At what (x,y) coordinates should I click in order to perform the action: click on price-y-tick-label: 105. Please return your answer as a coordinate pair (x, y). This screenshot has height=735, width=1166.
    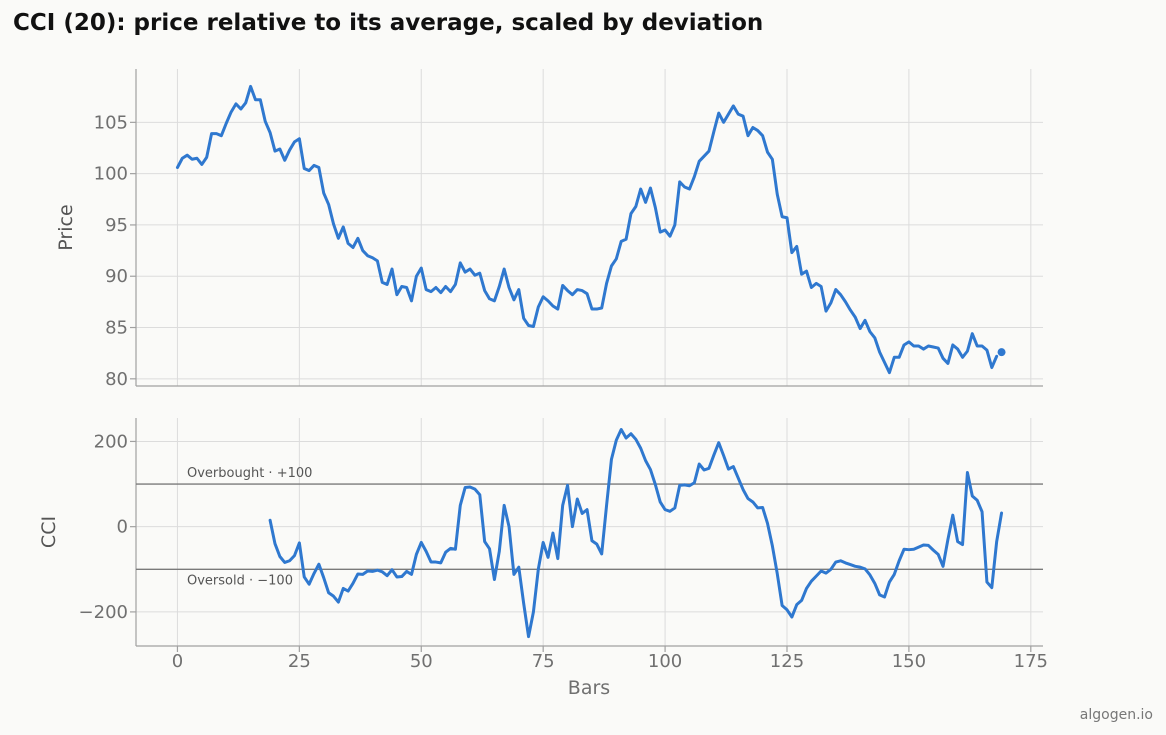
    Looking at the image, I should click on (111, 122).